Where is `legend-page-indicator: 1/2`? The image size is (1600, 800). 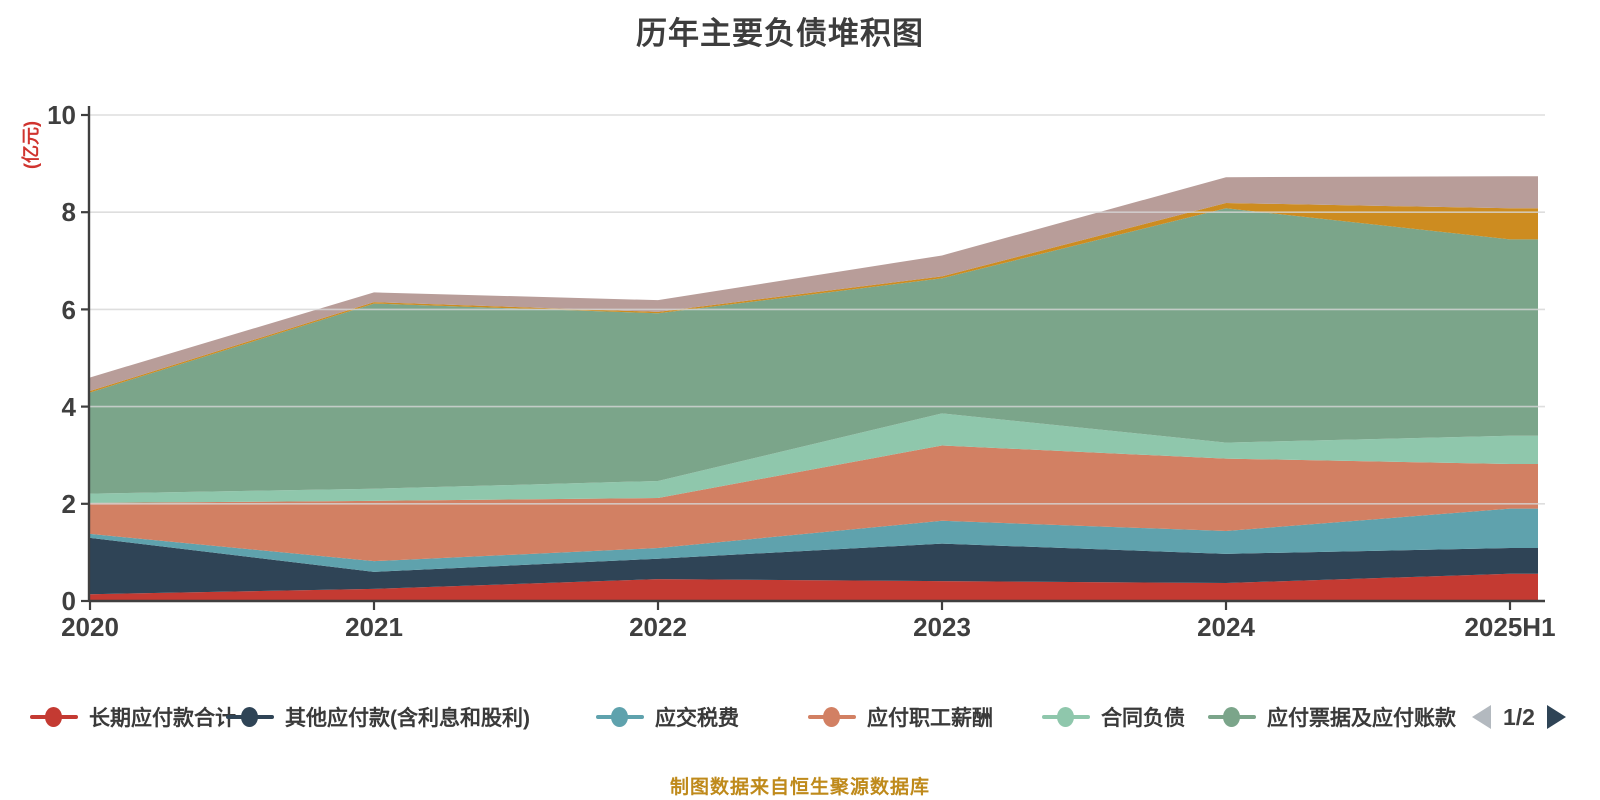 legend-page-indicator: 1/2 is located at coordinates (1519, 716).